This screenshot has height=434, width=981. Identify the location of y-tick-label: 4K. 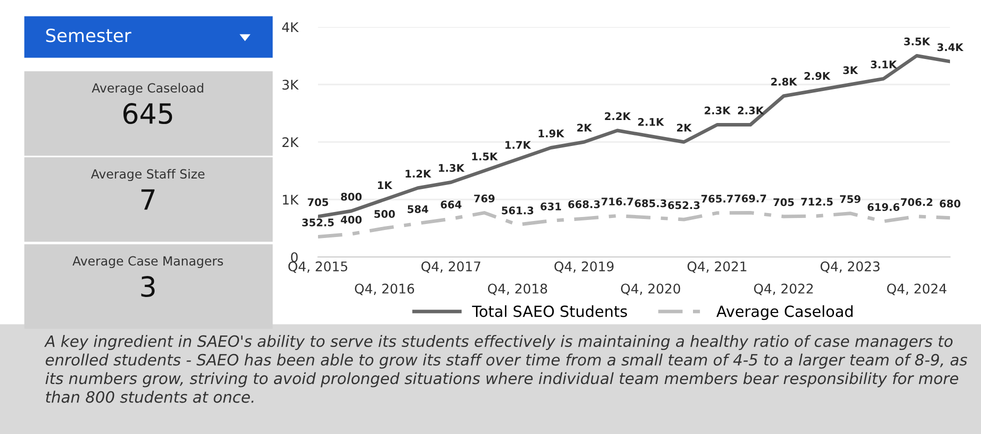
(290, 27).